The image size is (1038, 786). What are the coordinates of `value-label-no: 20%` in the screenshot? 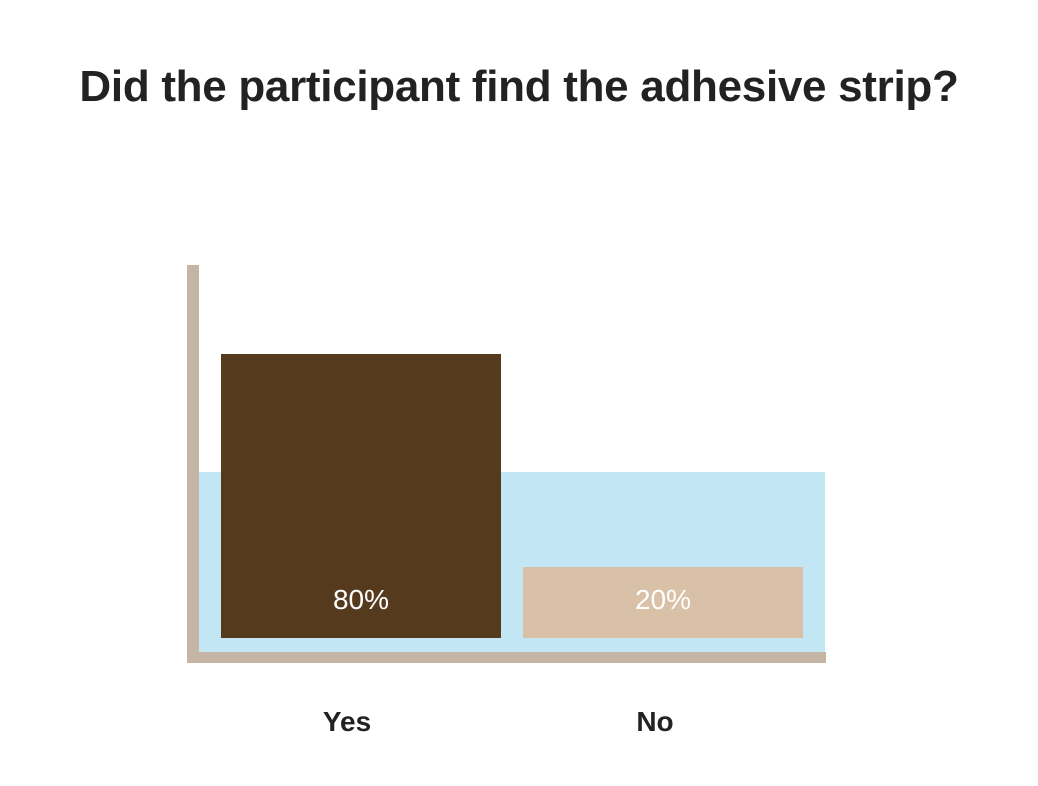 It's located at (663, 599).